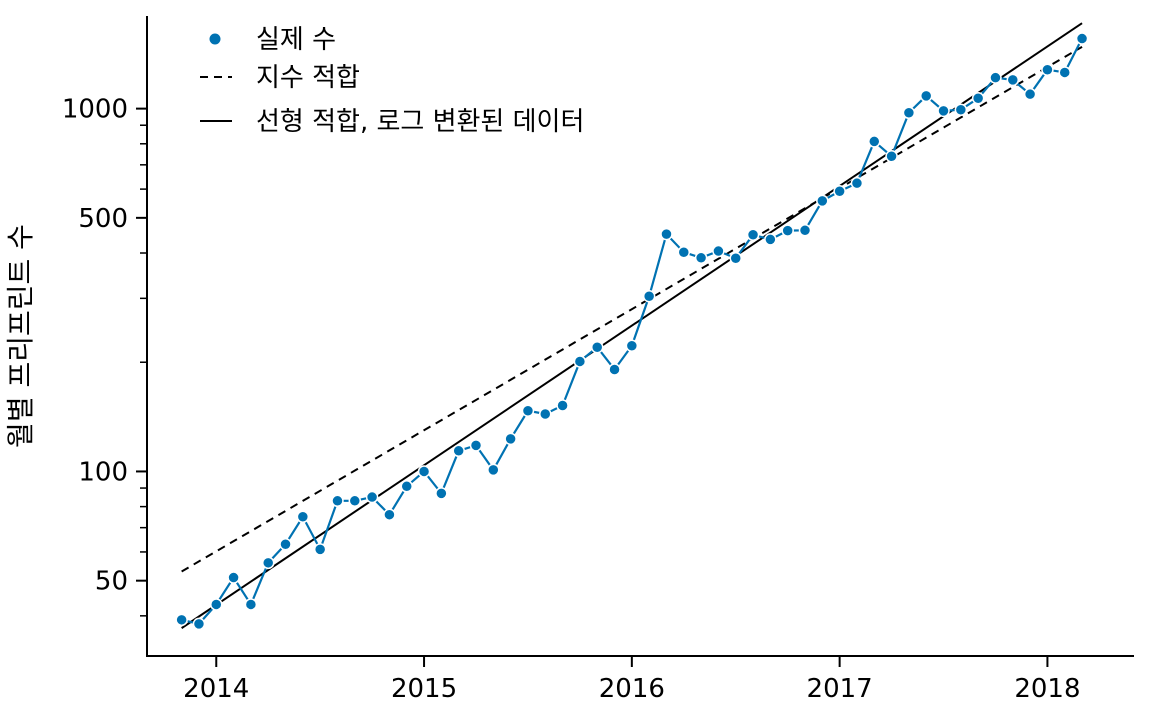 The width and height of the screenshot is (1152, 711). What do you see at coordinates (420, 122) in the screenshot?
I see `legend-label-linear-fit: 선형 적합, 로그 변환된 데이터` at bounding box center [420, 122].